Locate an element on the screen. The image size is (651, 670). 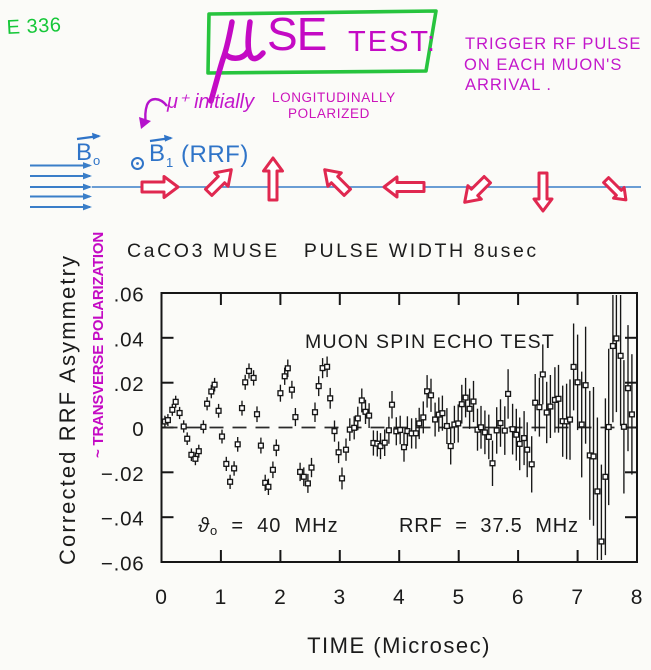
svg-text: .04 is located at coordinates (129, 339).